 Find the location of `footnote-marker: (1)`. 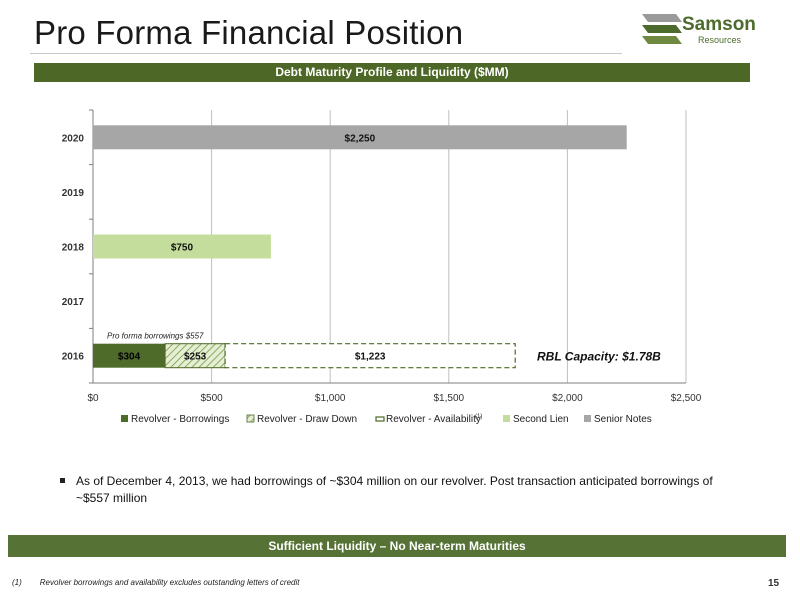

footnote-marker: (1) is located at coordinates (17, 582).